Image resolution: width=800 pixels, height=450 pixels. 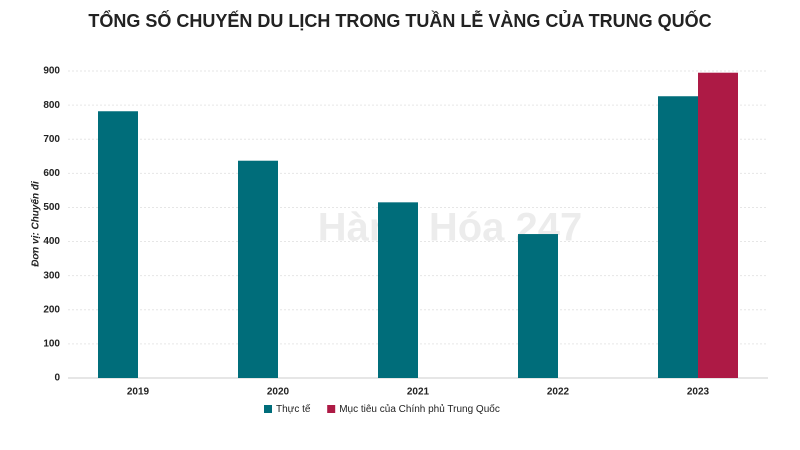 I want to click on y-axis-label: Đơn vị: Chuyến đi, so click(x=36, y=224).